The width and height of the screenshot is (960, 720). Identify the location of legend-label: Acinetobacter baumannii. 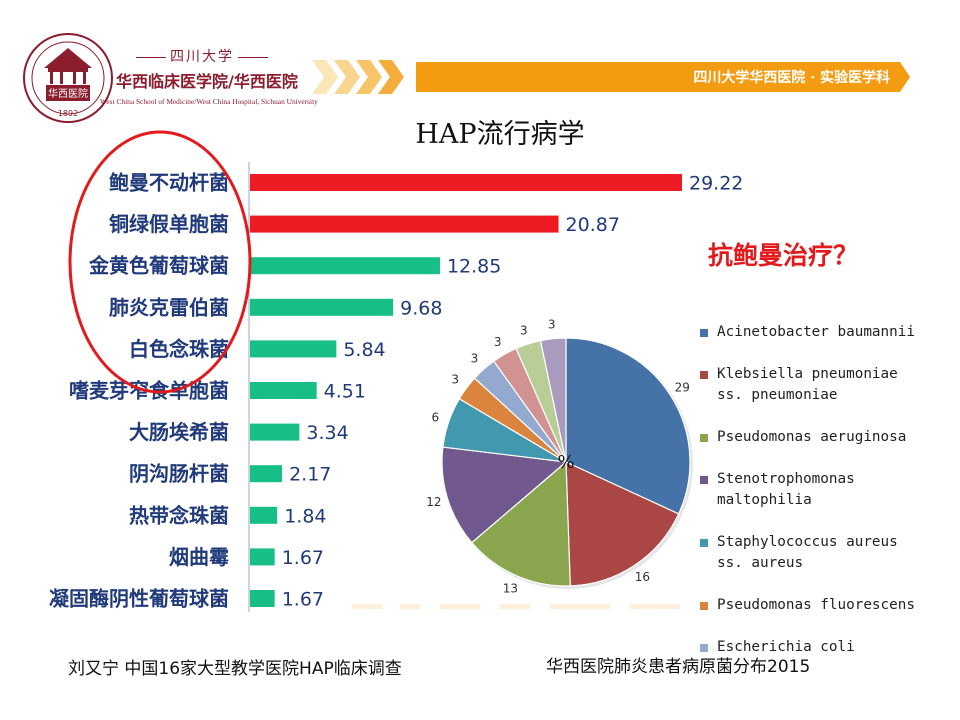
(816, 332).